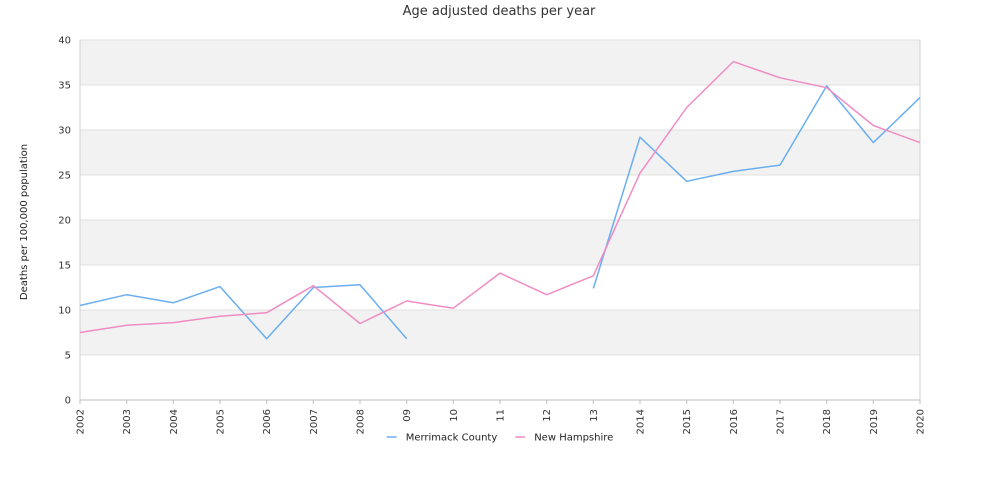 The image size is (1000, 500). I want to click on x-tick-label: 2017, so click(781, 421).